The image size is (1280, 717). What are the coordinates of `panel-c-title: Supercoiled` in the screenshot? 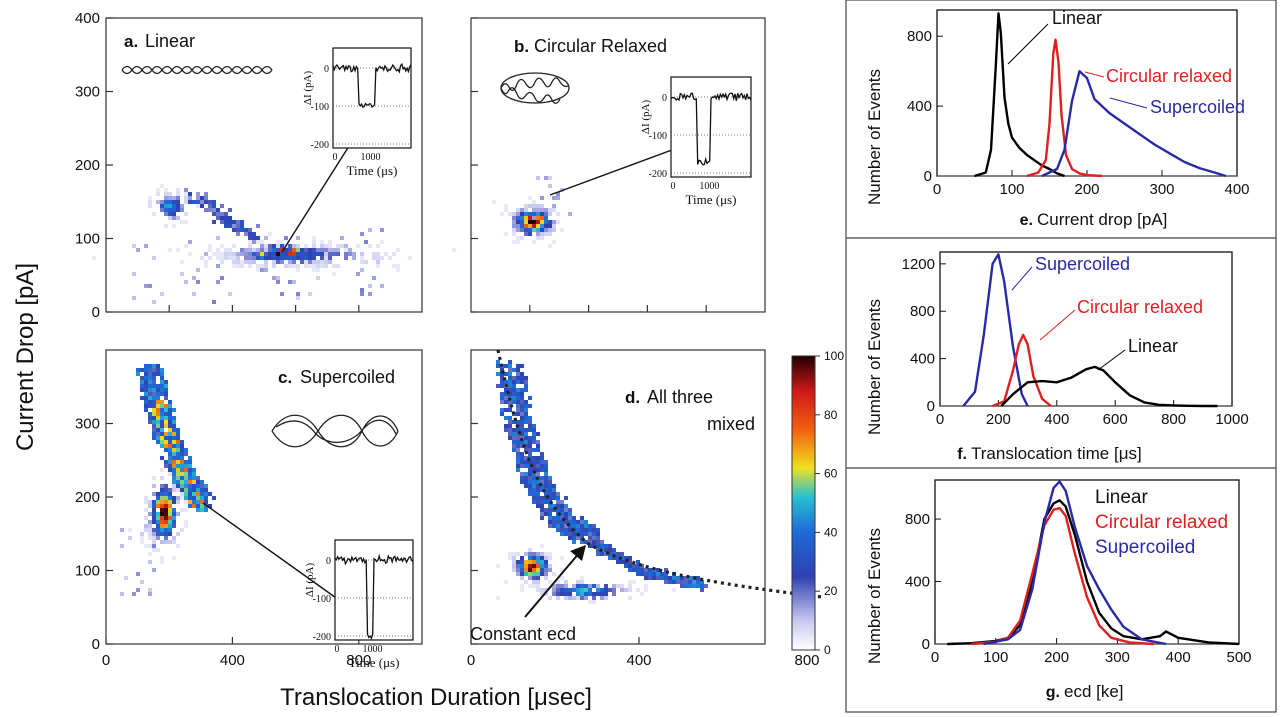 It's located at (347, 377).